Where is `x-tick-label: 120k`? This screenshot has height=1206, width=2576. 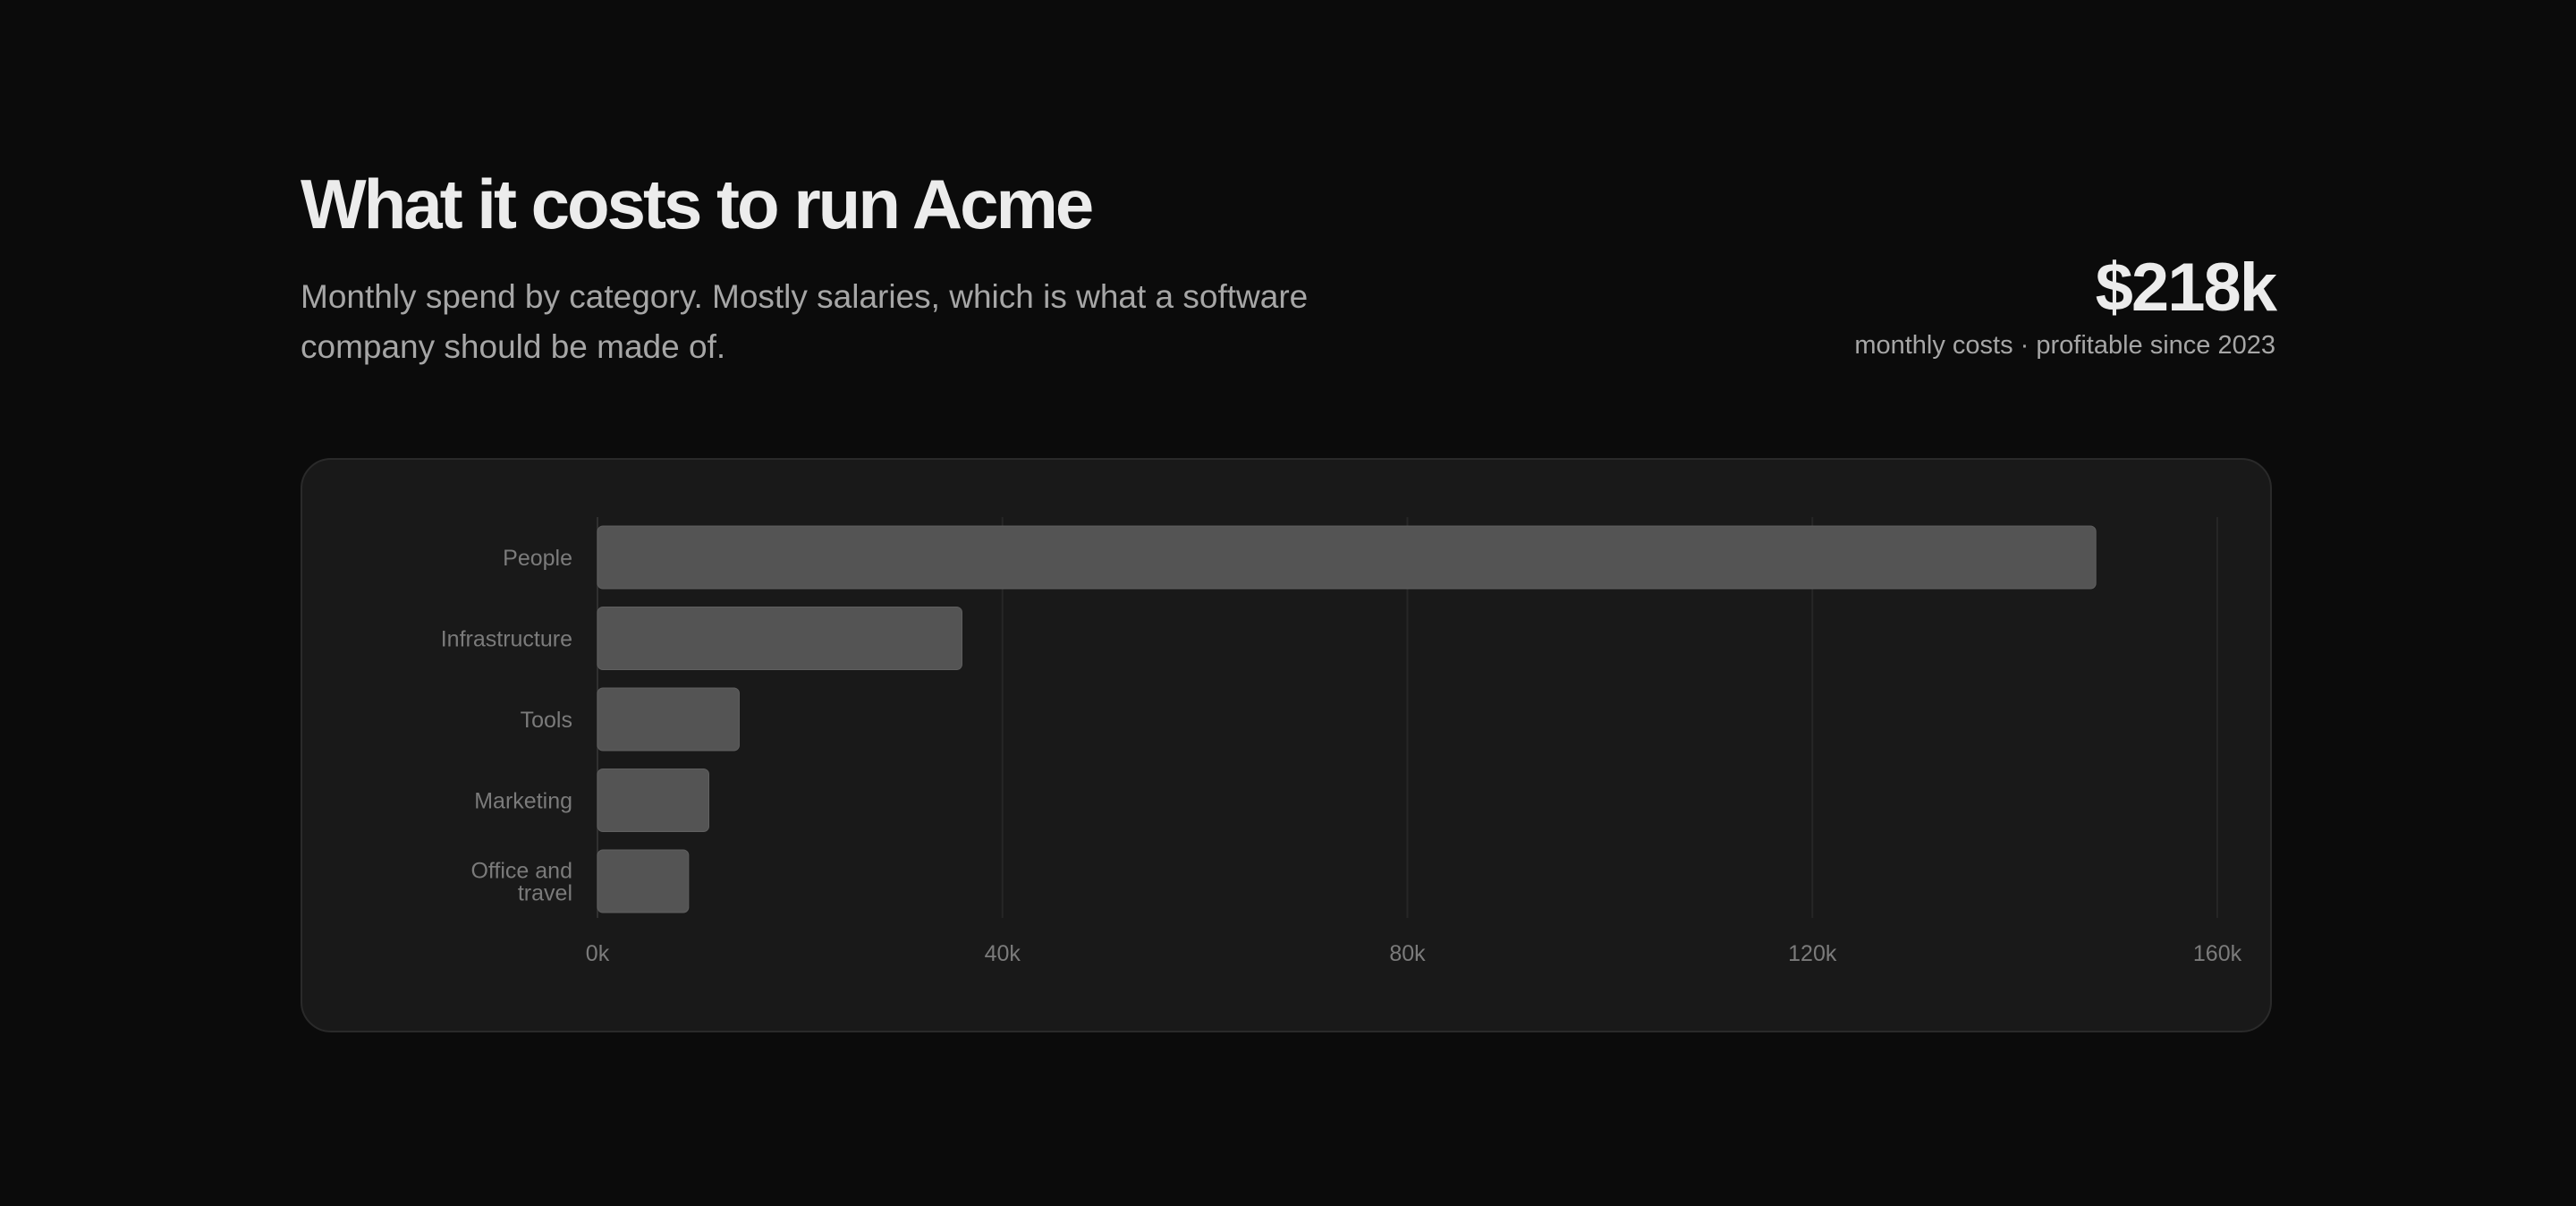 x-tick-label: 120k is located at coordinates (1812, 953).